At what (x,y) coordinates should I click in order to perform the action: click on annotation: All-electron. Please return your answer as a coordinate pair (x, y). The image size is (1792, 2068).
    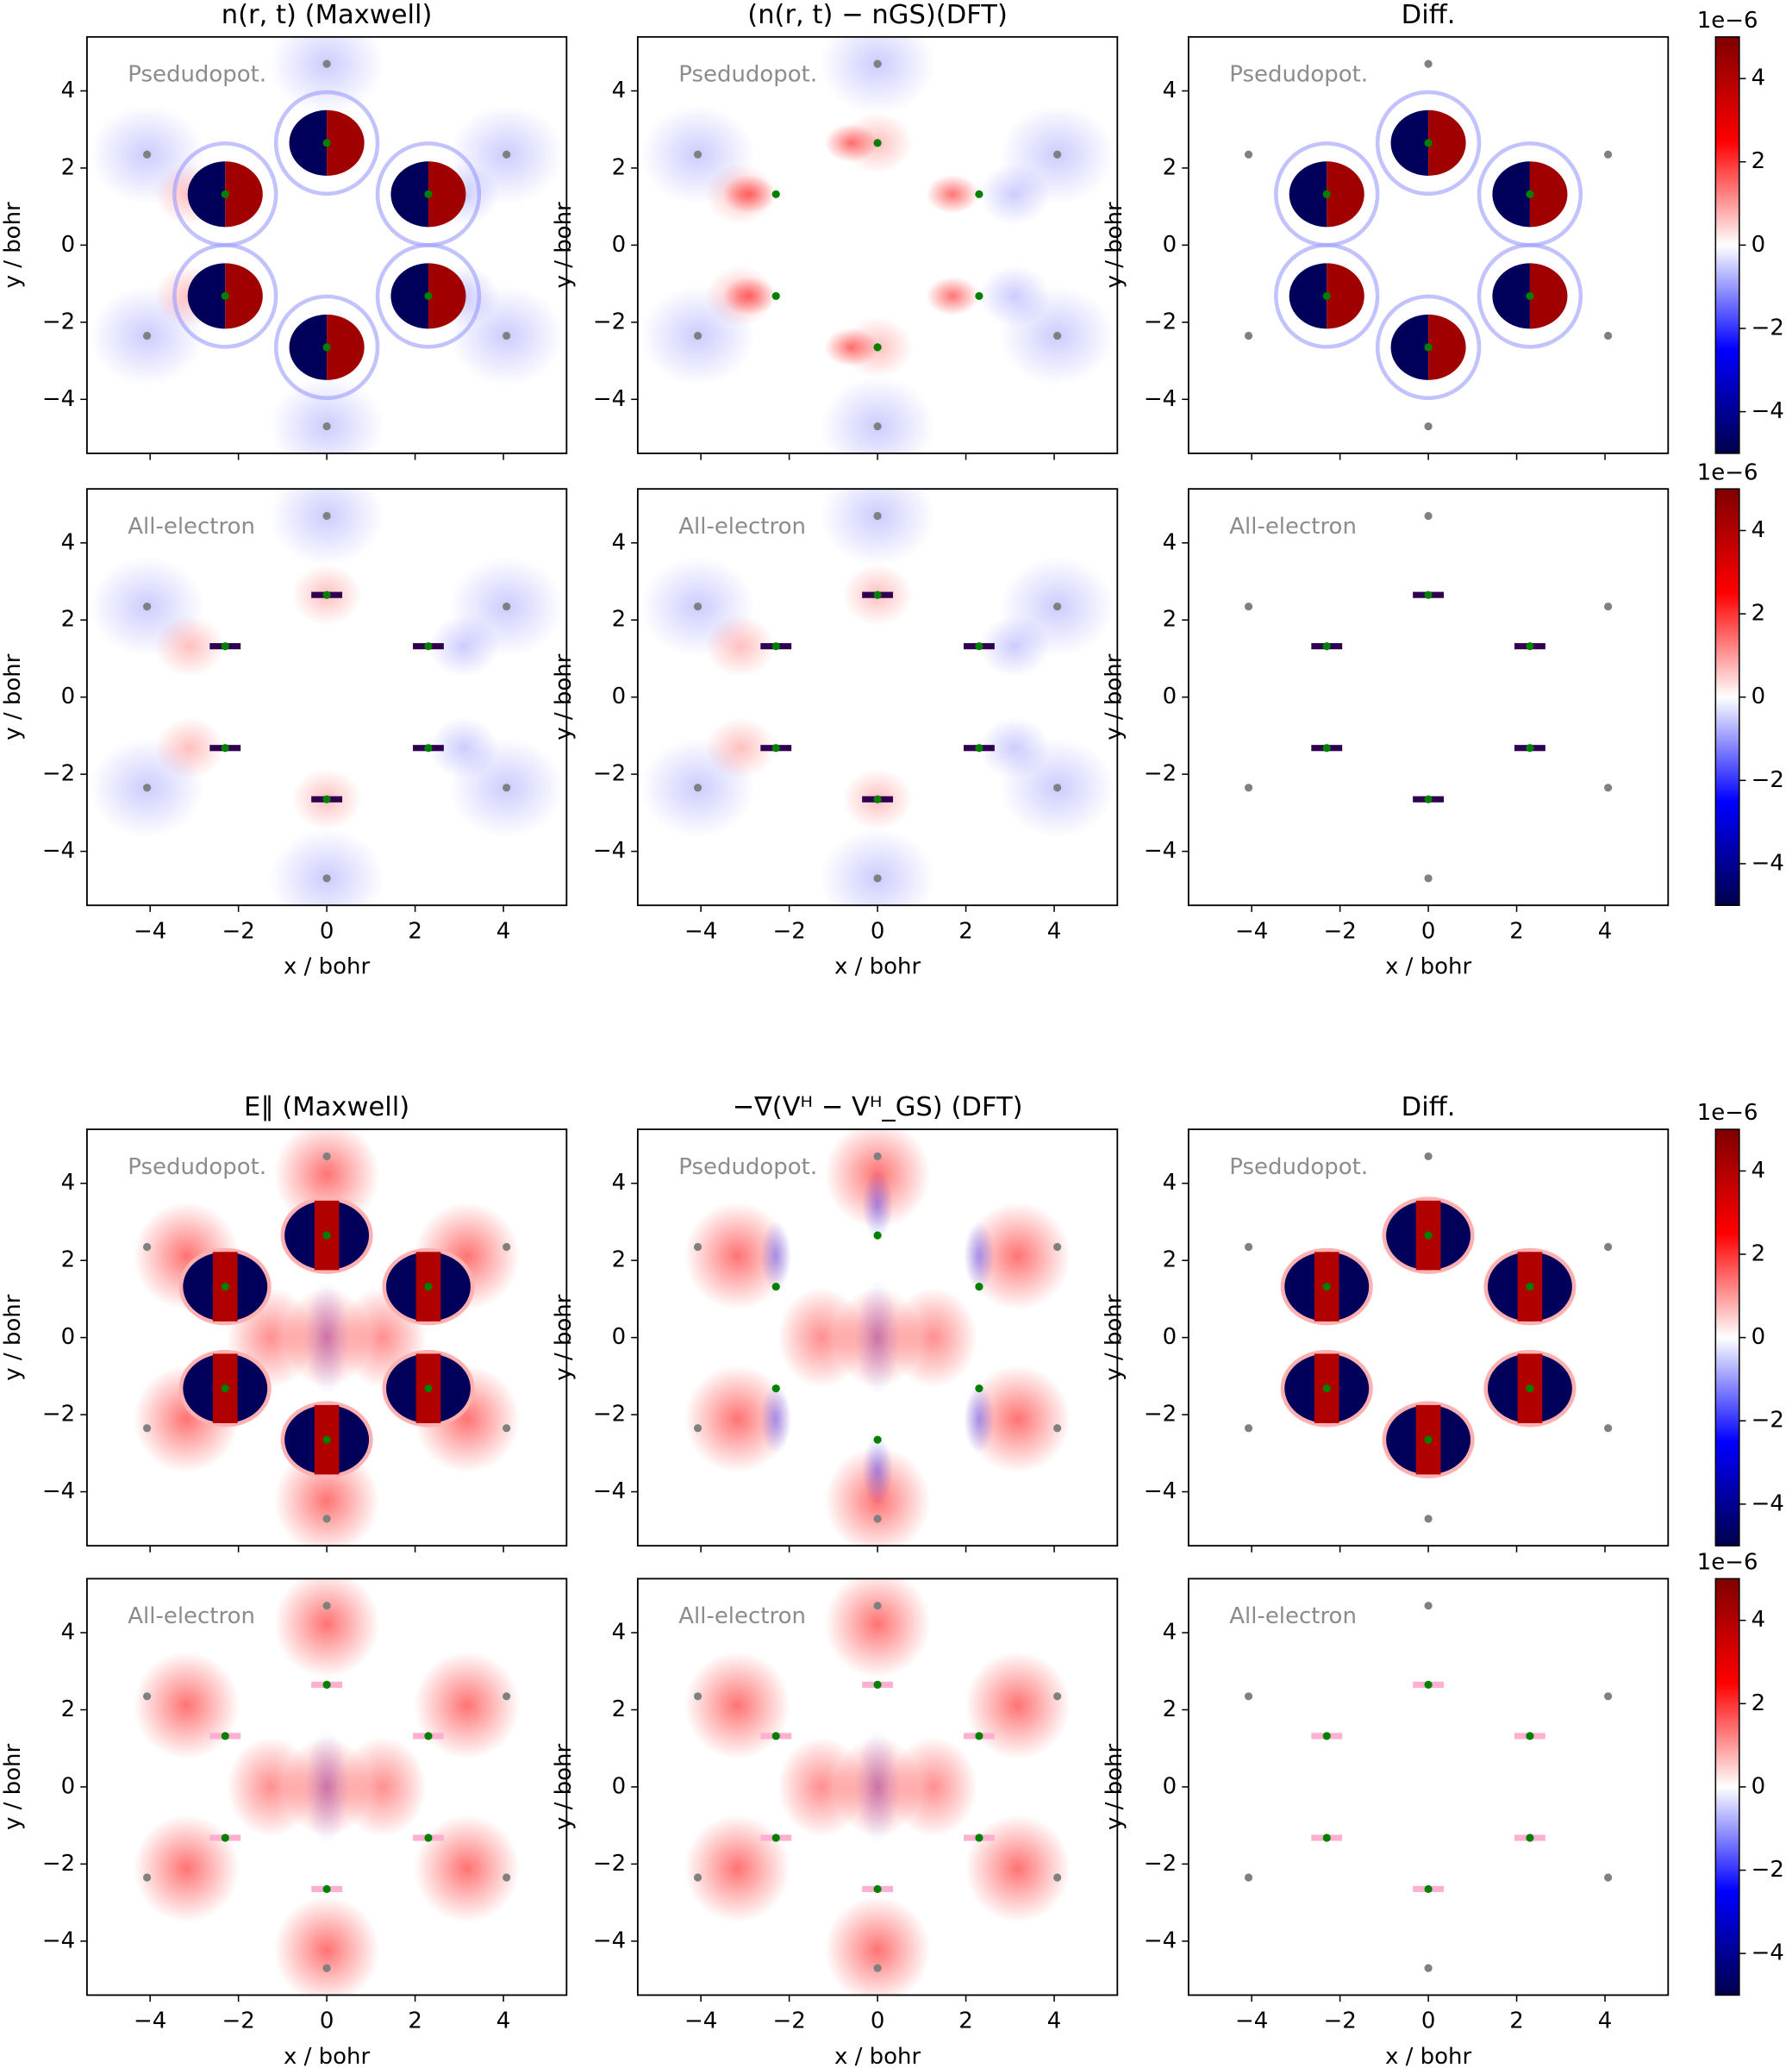
    Looking at the image, I should click on (742, 1616).